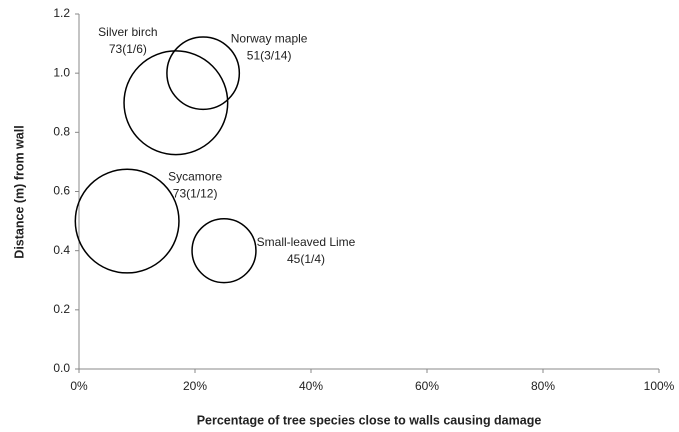 Image resolution: width=679 pixels, height=432 pixels. What do you see at coordinates (543, 386) in the screenshot?
I see `x-tick-label: 80%` at bounding box center [543, 386].